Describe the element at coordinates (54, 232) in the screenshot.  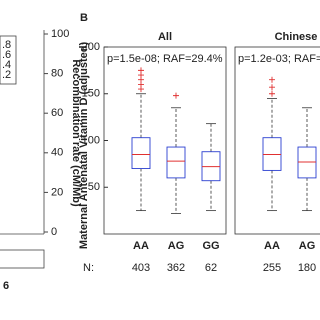
I see `y-tick-label: 0` at that location.